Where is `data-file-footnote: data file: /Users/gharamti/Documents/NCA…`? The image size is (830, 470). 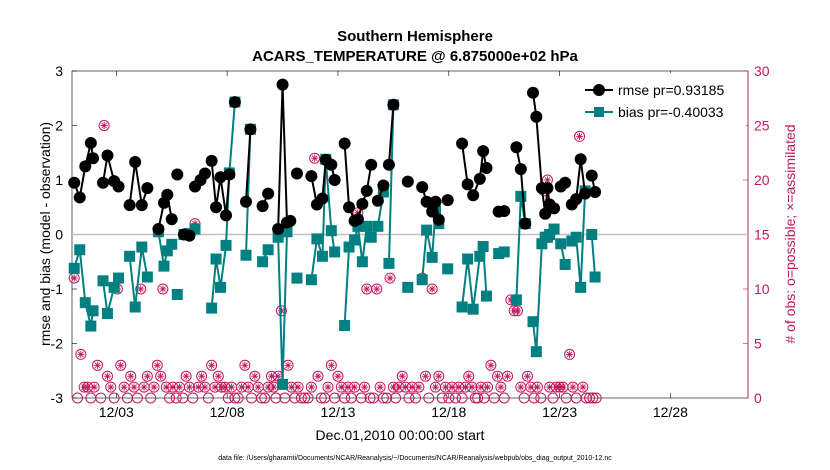 data-file-footnote: data file: /Users/gharamti/Documents/NCA… is located at coordinates (415, 458).